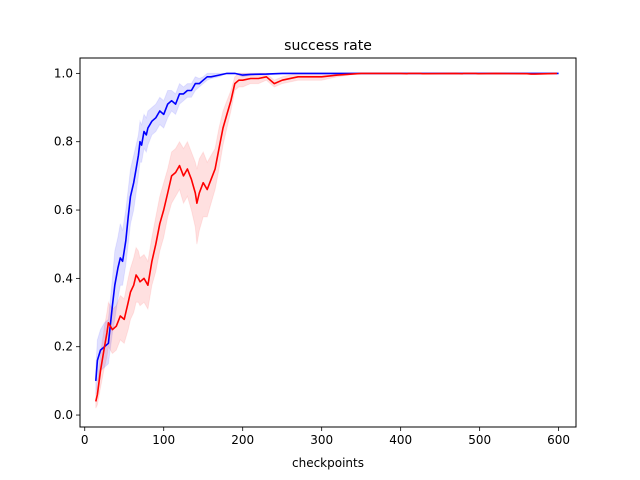  I want to click on y-tick-label: 0.6, so click(63, 210).